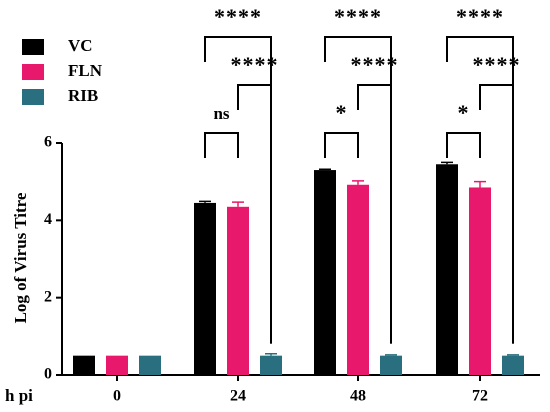 Image resolution: width=550 pixels, height=412 pixels. What do you see at coordinates (48, 374) in the screenshot?
I see `y-tick-label: 0` at bounding box center [48, 374].